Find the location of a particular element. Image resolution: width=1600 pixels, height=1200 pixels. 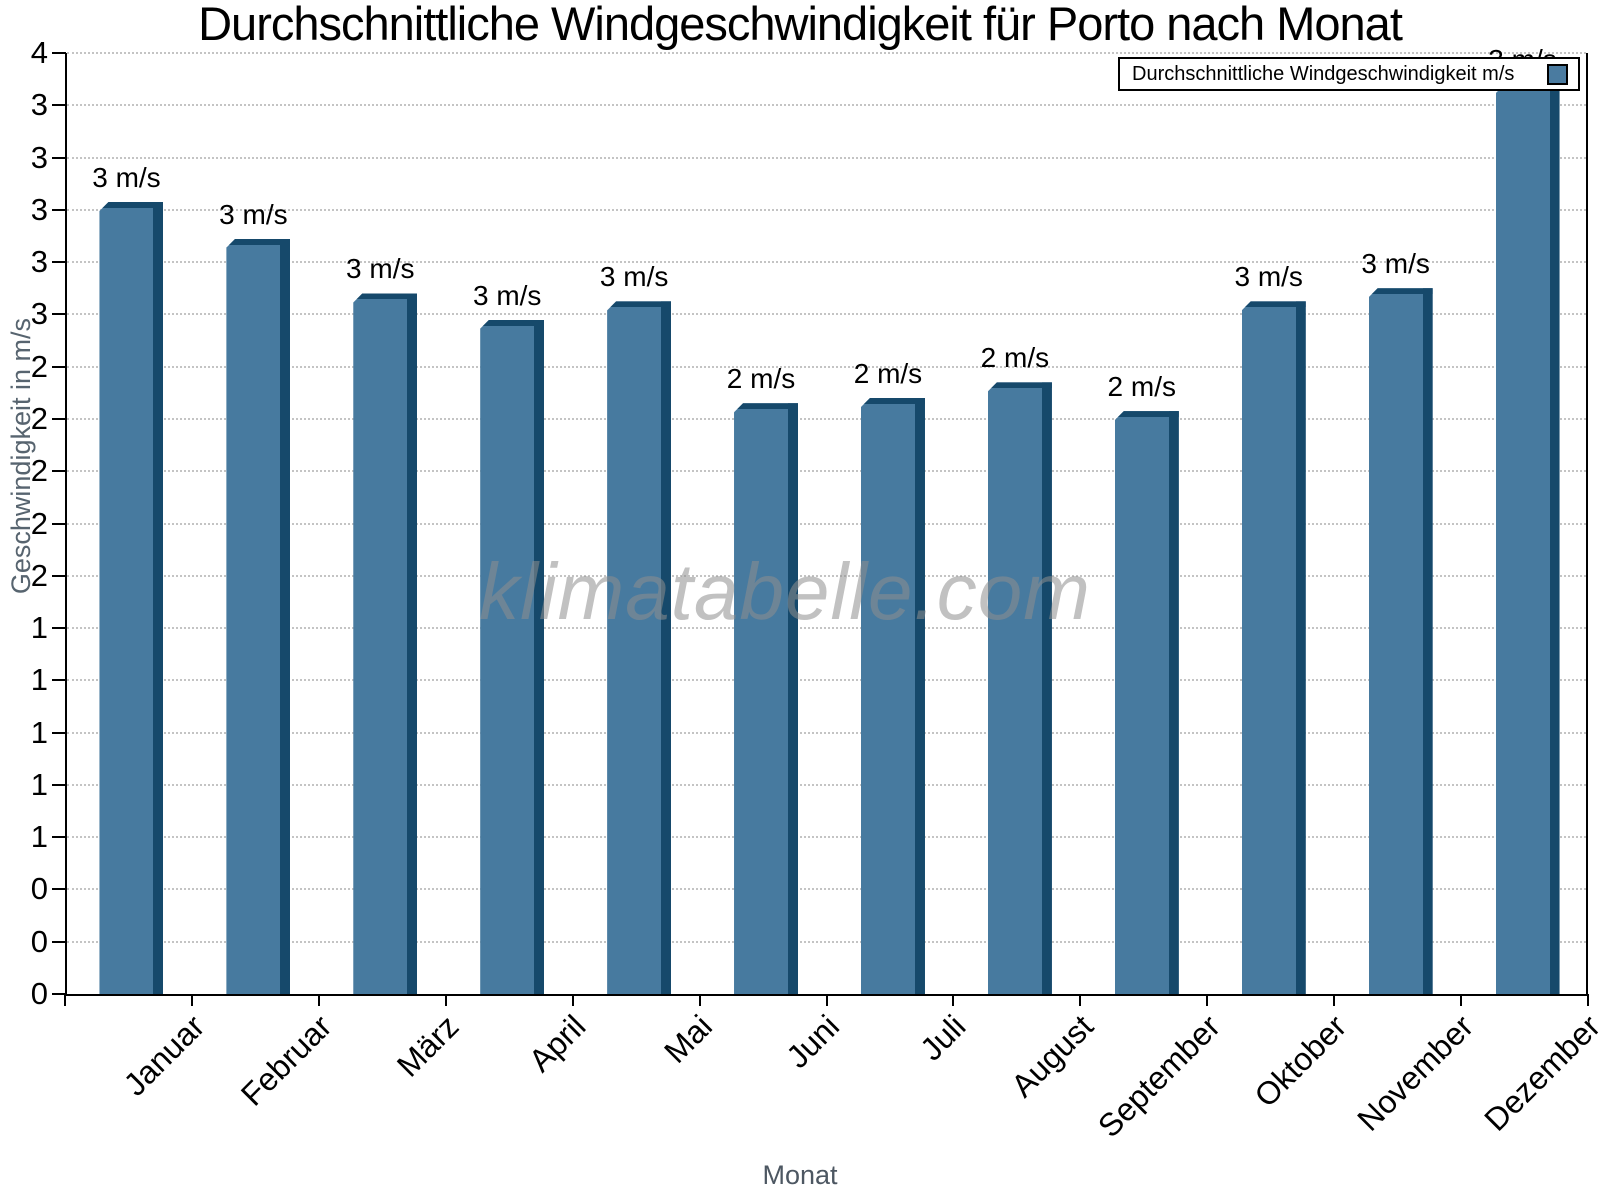

y-axis-line is located at coordinates (66, 524).